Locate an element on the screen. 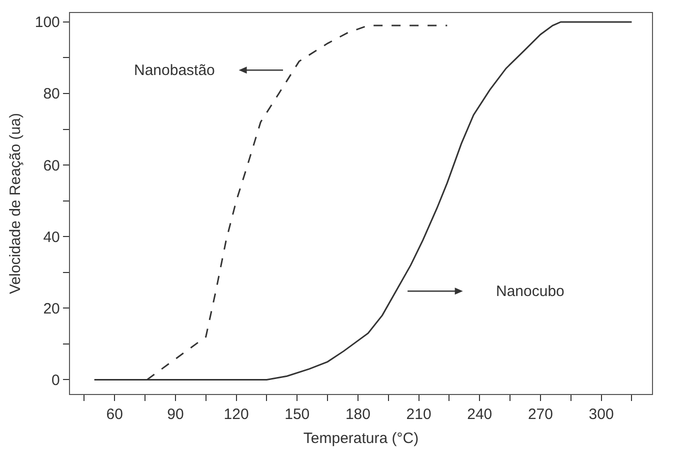 Image resolution: width=677 pixels, height=456 pixels. x-tick-label: 300 is located at coordinates (601, 415).